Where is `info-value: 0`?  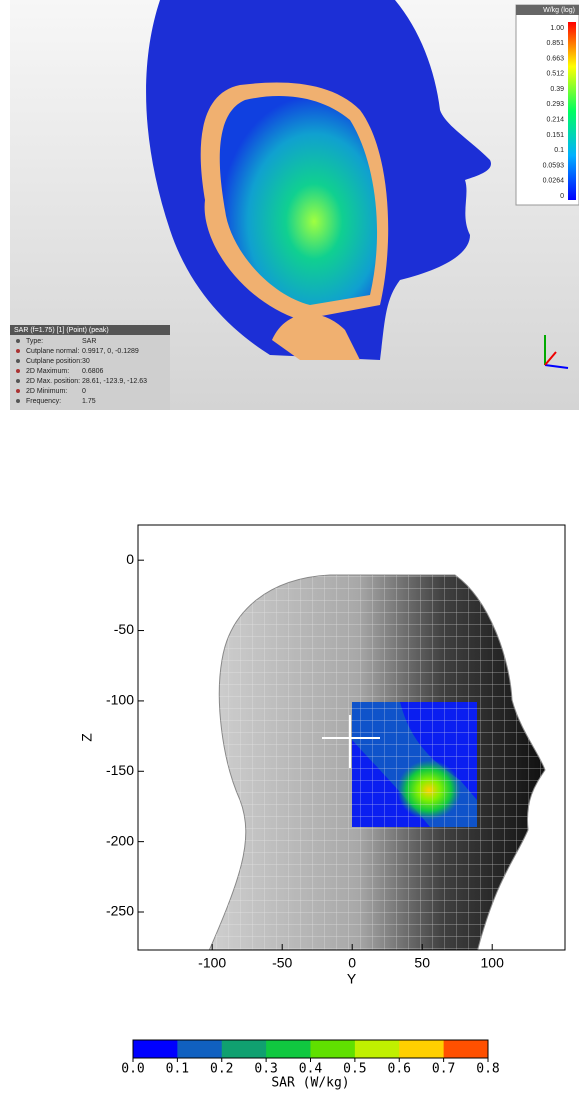
info-value: 0 is located at coordinates (84, 391).